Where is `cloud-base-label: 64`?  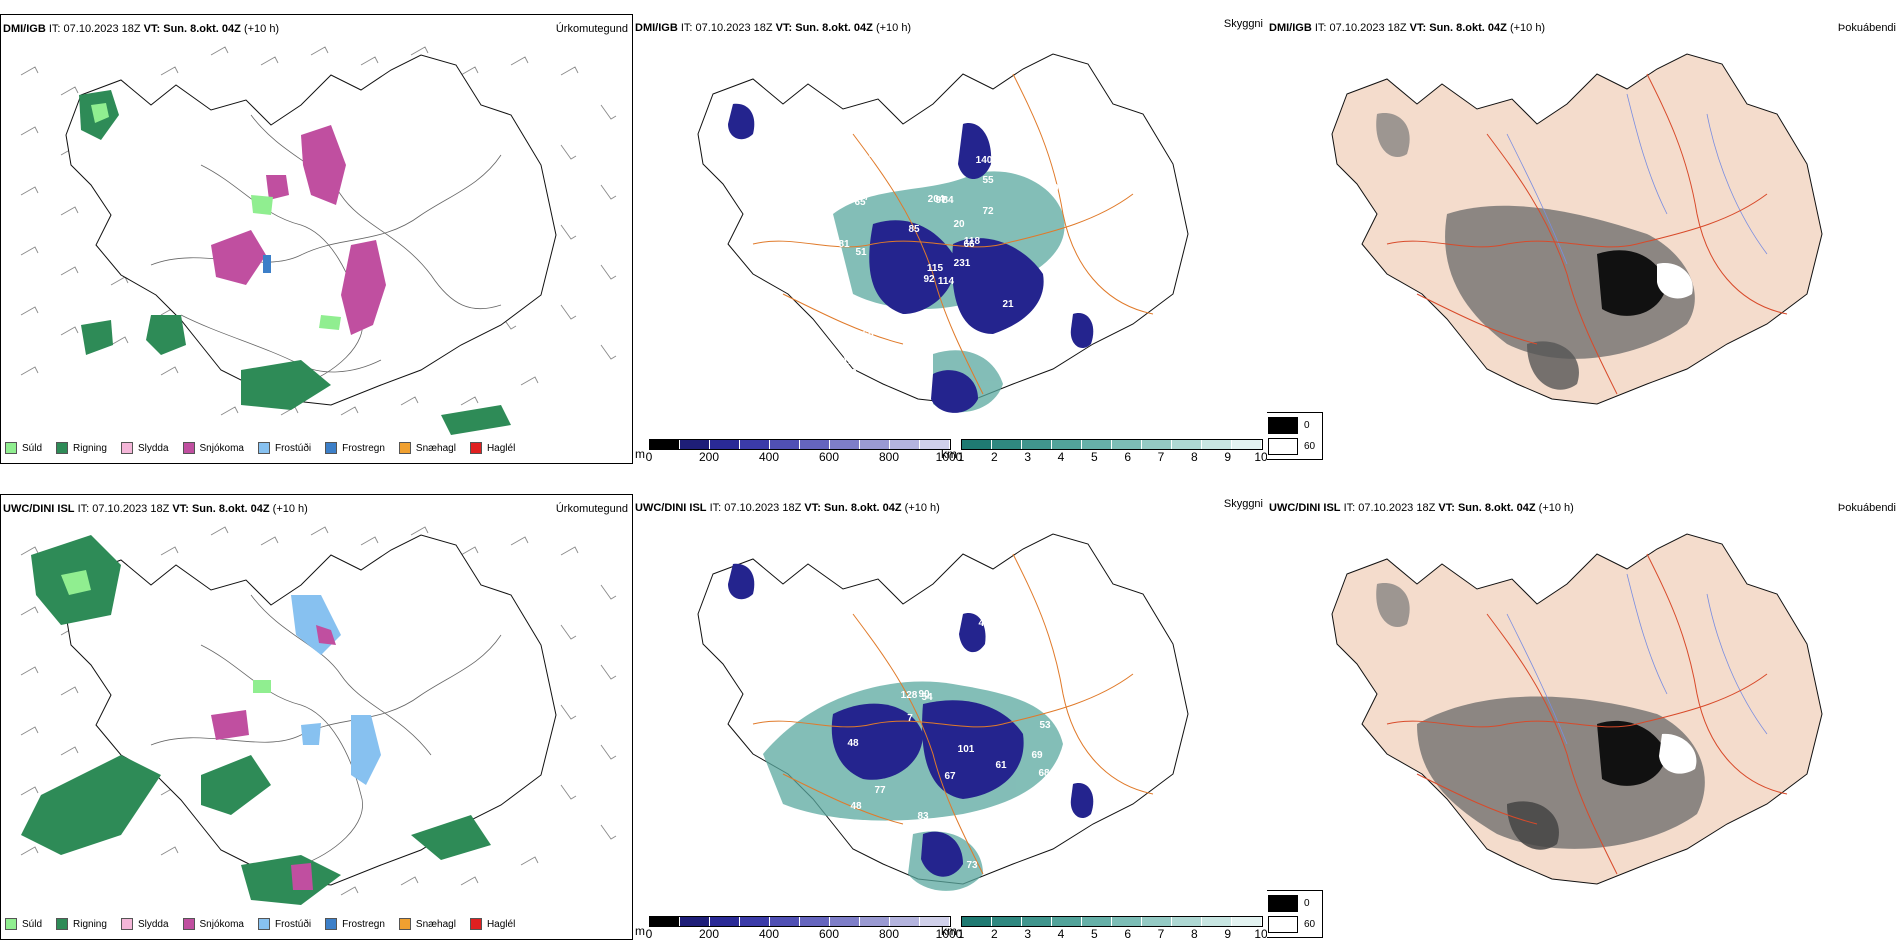
cloud-base-label: 64 is located at coordinates (898, 336).